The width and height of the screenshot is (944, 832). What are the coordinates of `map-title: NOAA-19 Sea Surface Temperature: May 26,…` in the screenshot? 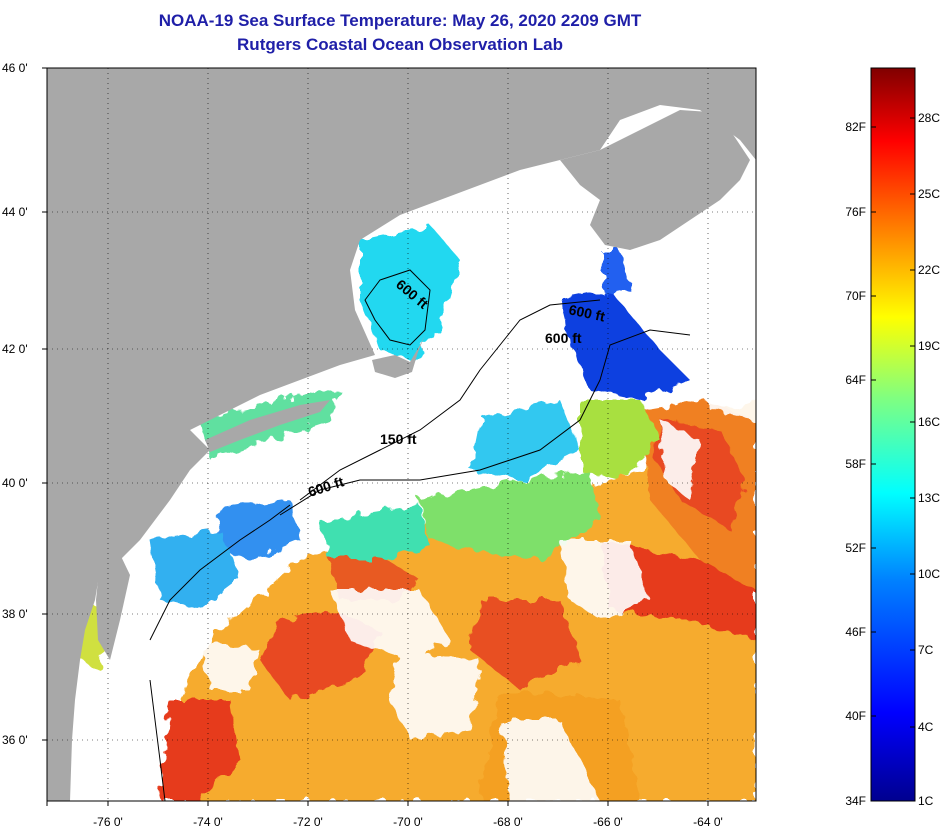 It's located at (400, 20).